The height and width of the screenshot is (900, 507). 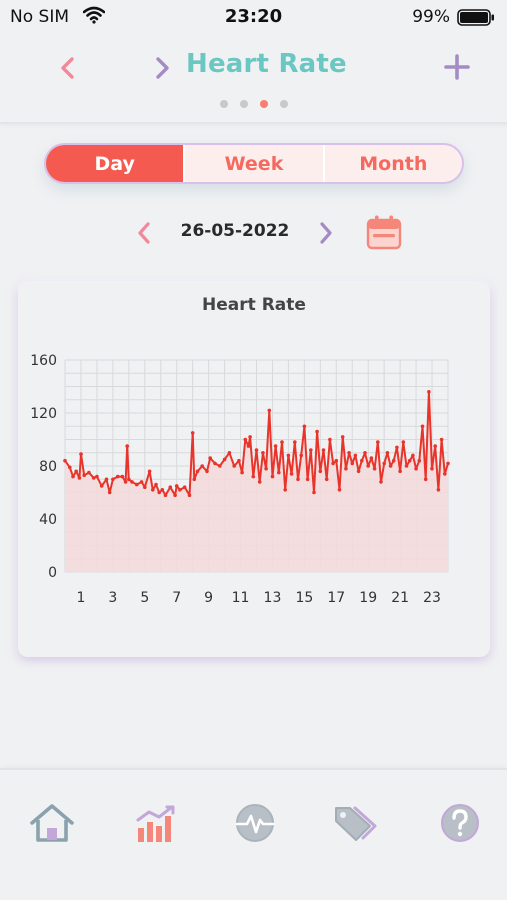 I want to click on back-chevron-icon, so click(x=67, y=68).